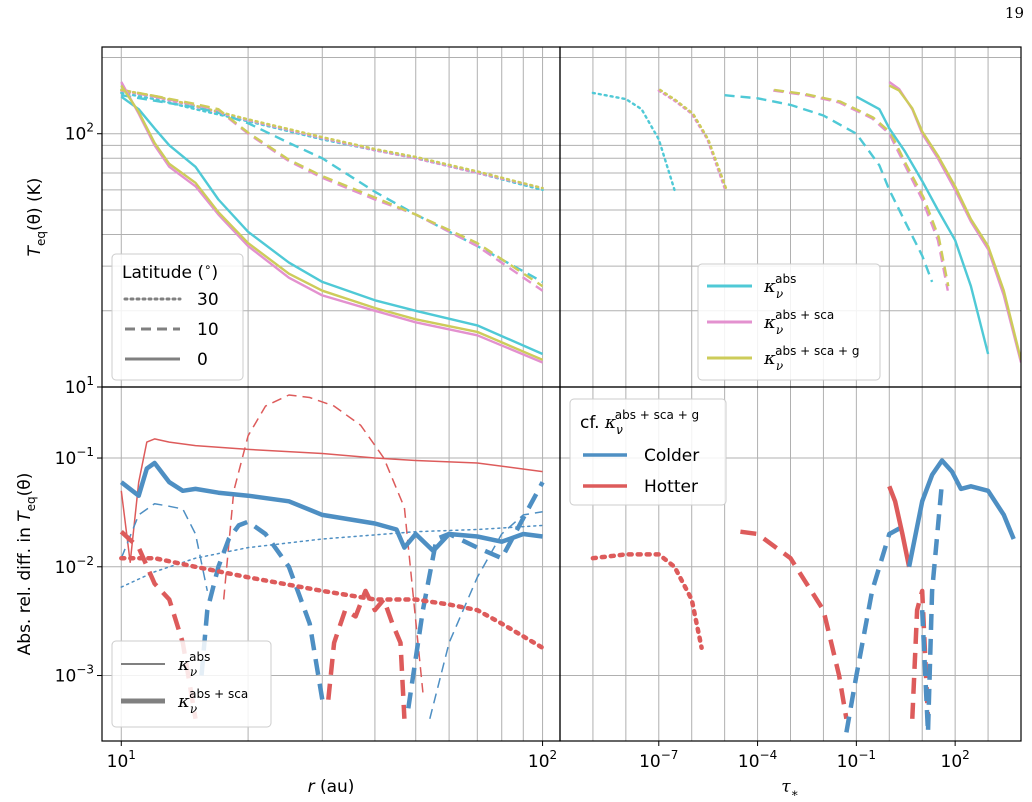 This screenshot has height=802, width=1032. What do you see at coordinates (170, 271) in the screenshot?
I see `latitude-legend-title: Latitude (∘)` at bounding box center [170, 271].